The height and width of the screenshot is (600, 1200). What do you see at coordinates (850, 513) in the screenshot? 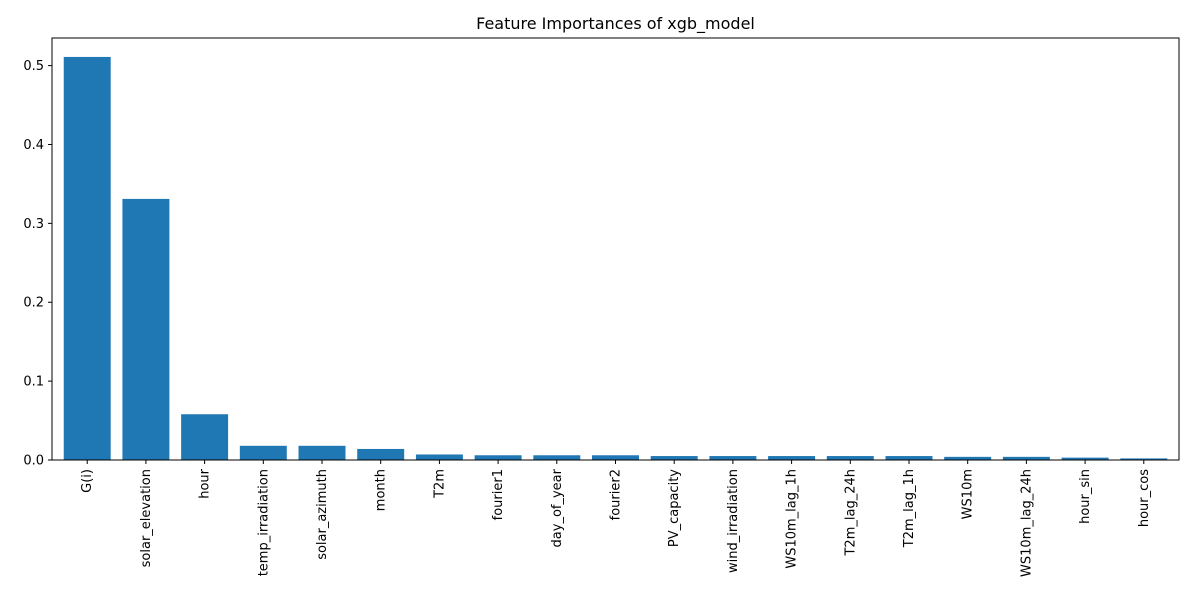
I see `x-tick-label: T2m_lag_24h` at bounding box center [850, 513].